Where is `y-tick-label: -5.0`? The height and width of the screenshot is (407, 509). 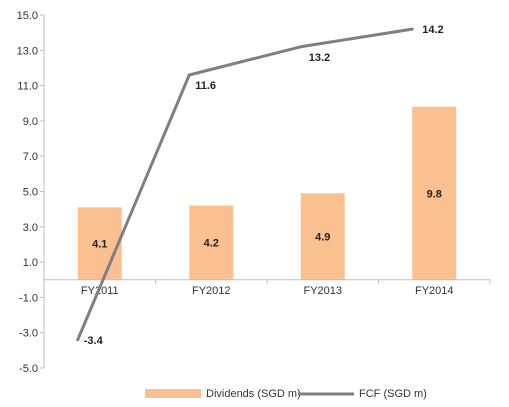 y-tick-label: -5.0 is located at coordinates (28, 369).